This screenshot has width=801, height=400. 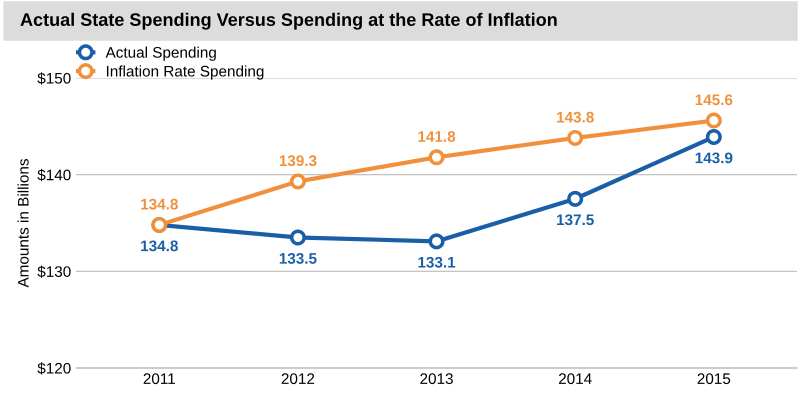 I want to click on data-label: 143.9, so click(x=714, y=158).